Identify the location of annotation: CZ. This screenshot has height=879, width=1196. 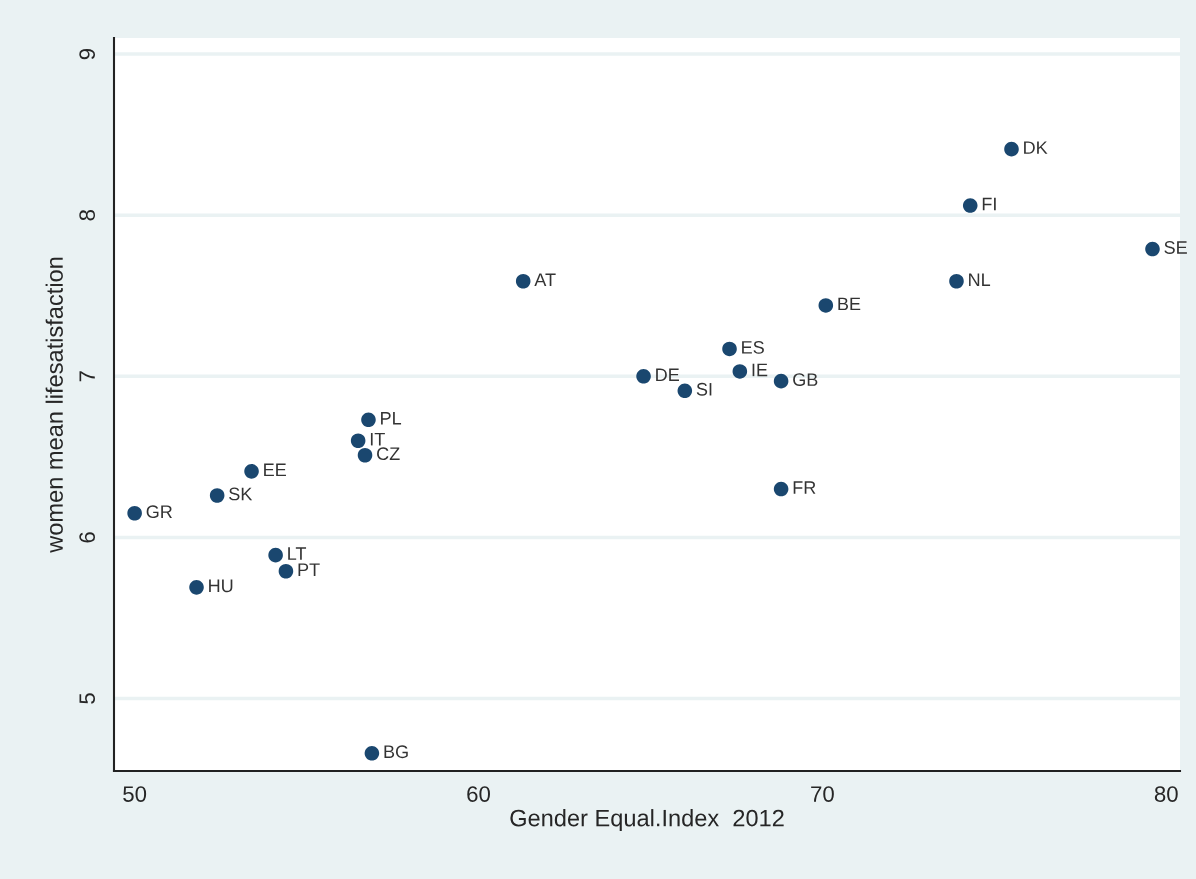
(388, 454).